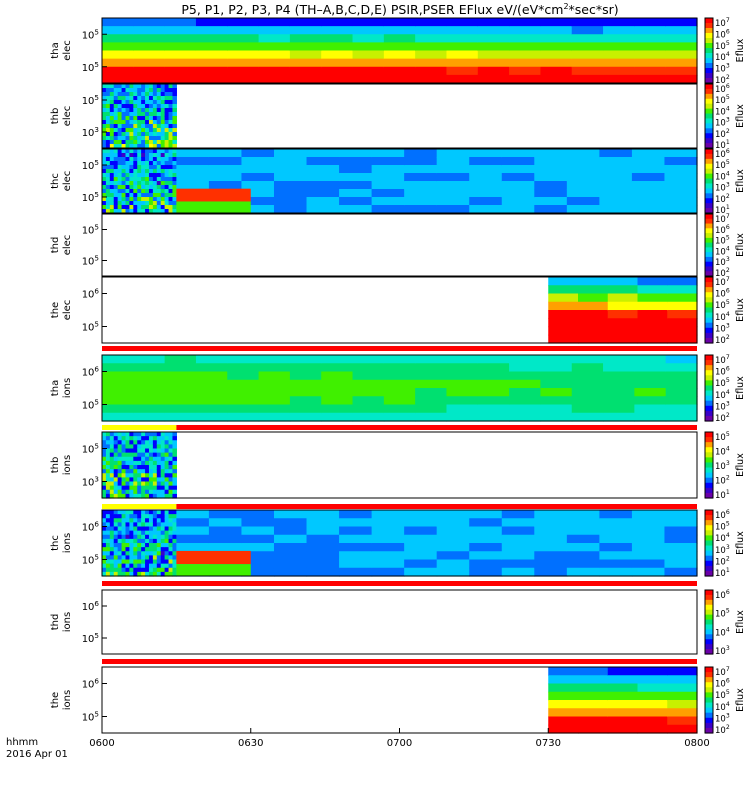  I want to click on panel-frame, so click(399, 622).